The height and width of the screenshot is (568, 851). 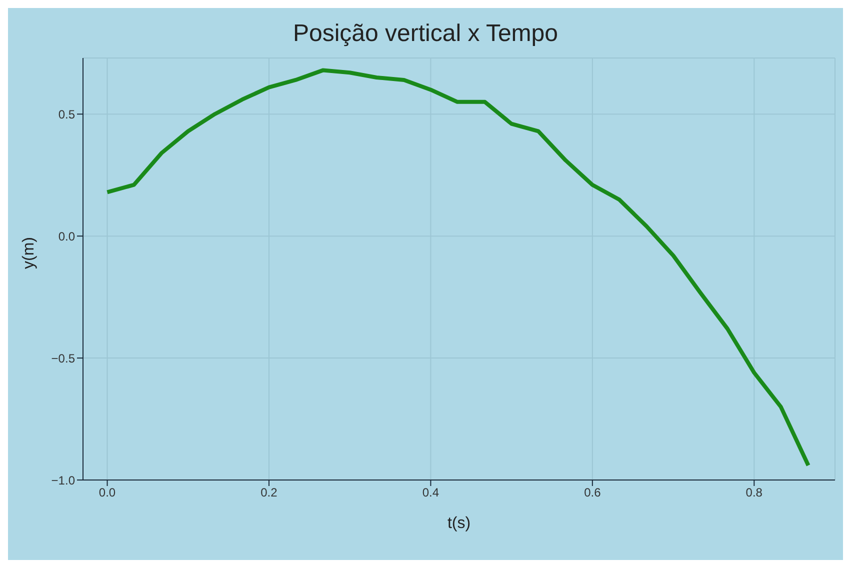 I want to click on y-tick-label: 0.5, so click(x=67, y=114).